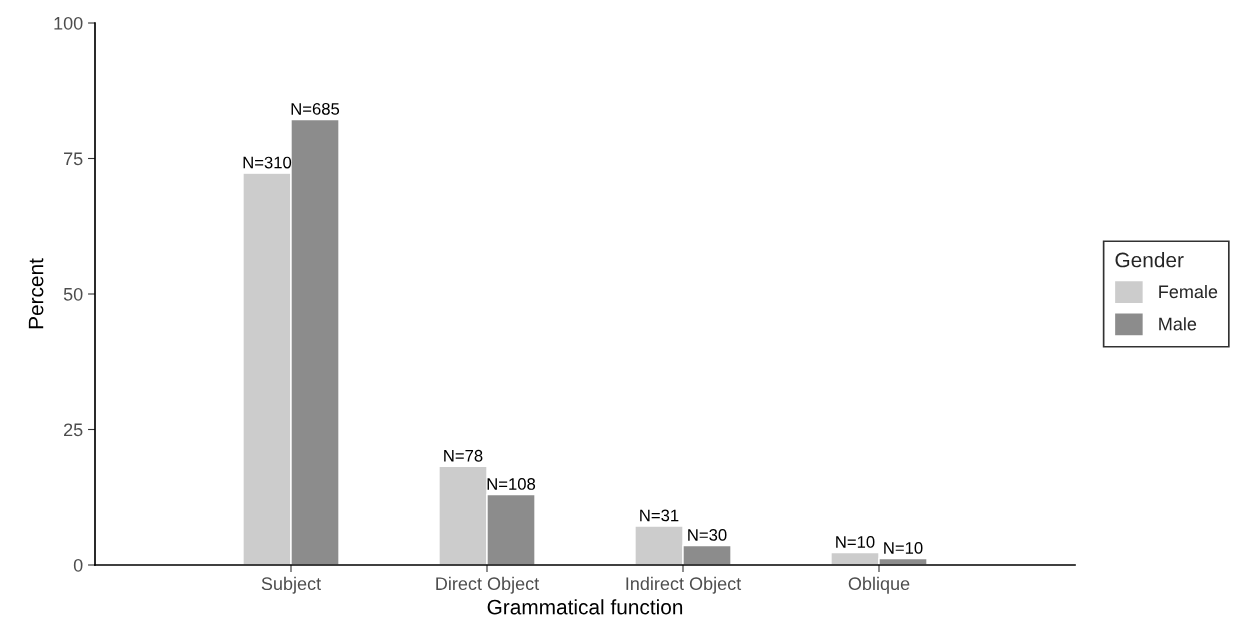 The width and height of the screenshot is (1243, 634). Describe the element at coordinates (659, 515) in the screenshot. I see `annotation: N=31` at that location.